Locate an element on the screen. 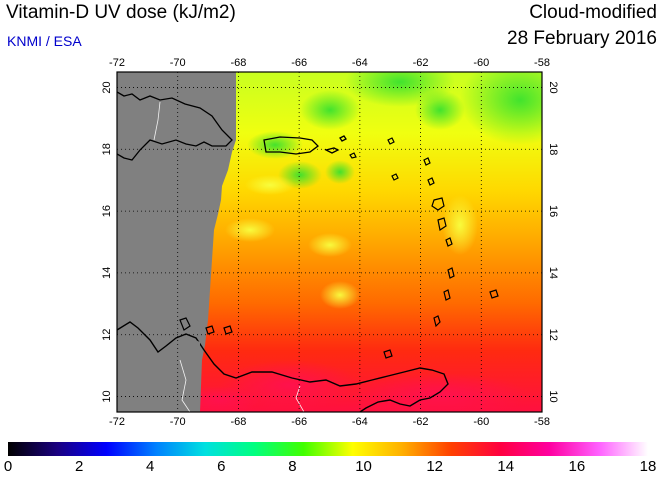  colorbar-tick-label: 8 is located at coordinates (292, 466).